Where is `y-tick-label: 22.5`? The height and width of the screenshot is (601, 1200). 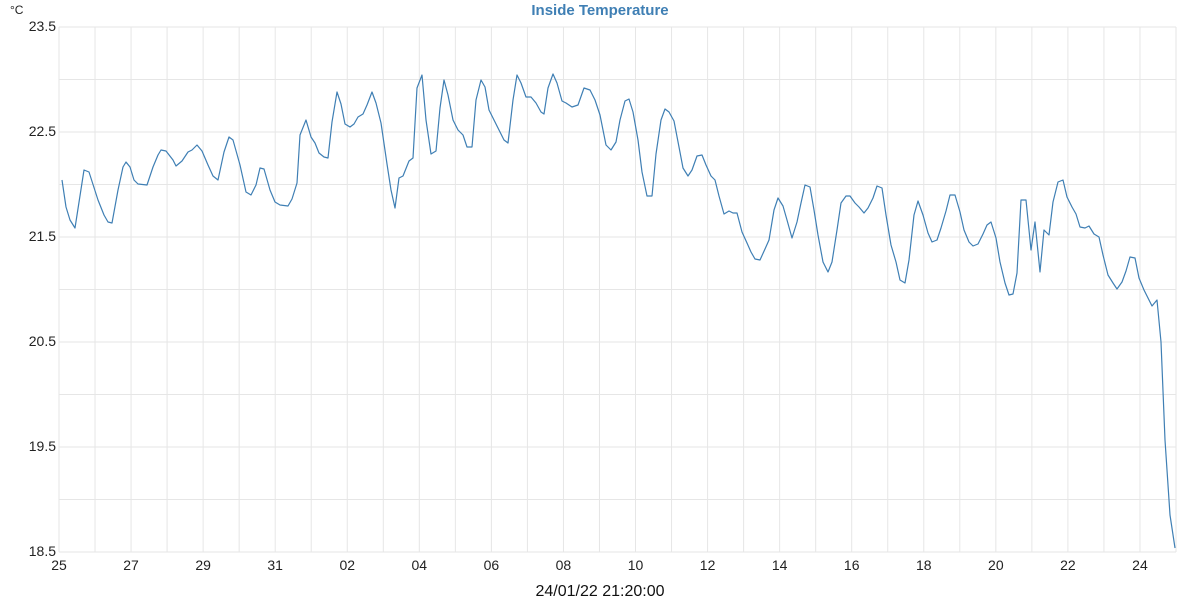
y-tick-label: 22.5 is located at coordinates (42, 131).